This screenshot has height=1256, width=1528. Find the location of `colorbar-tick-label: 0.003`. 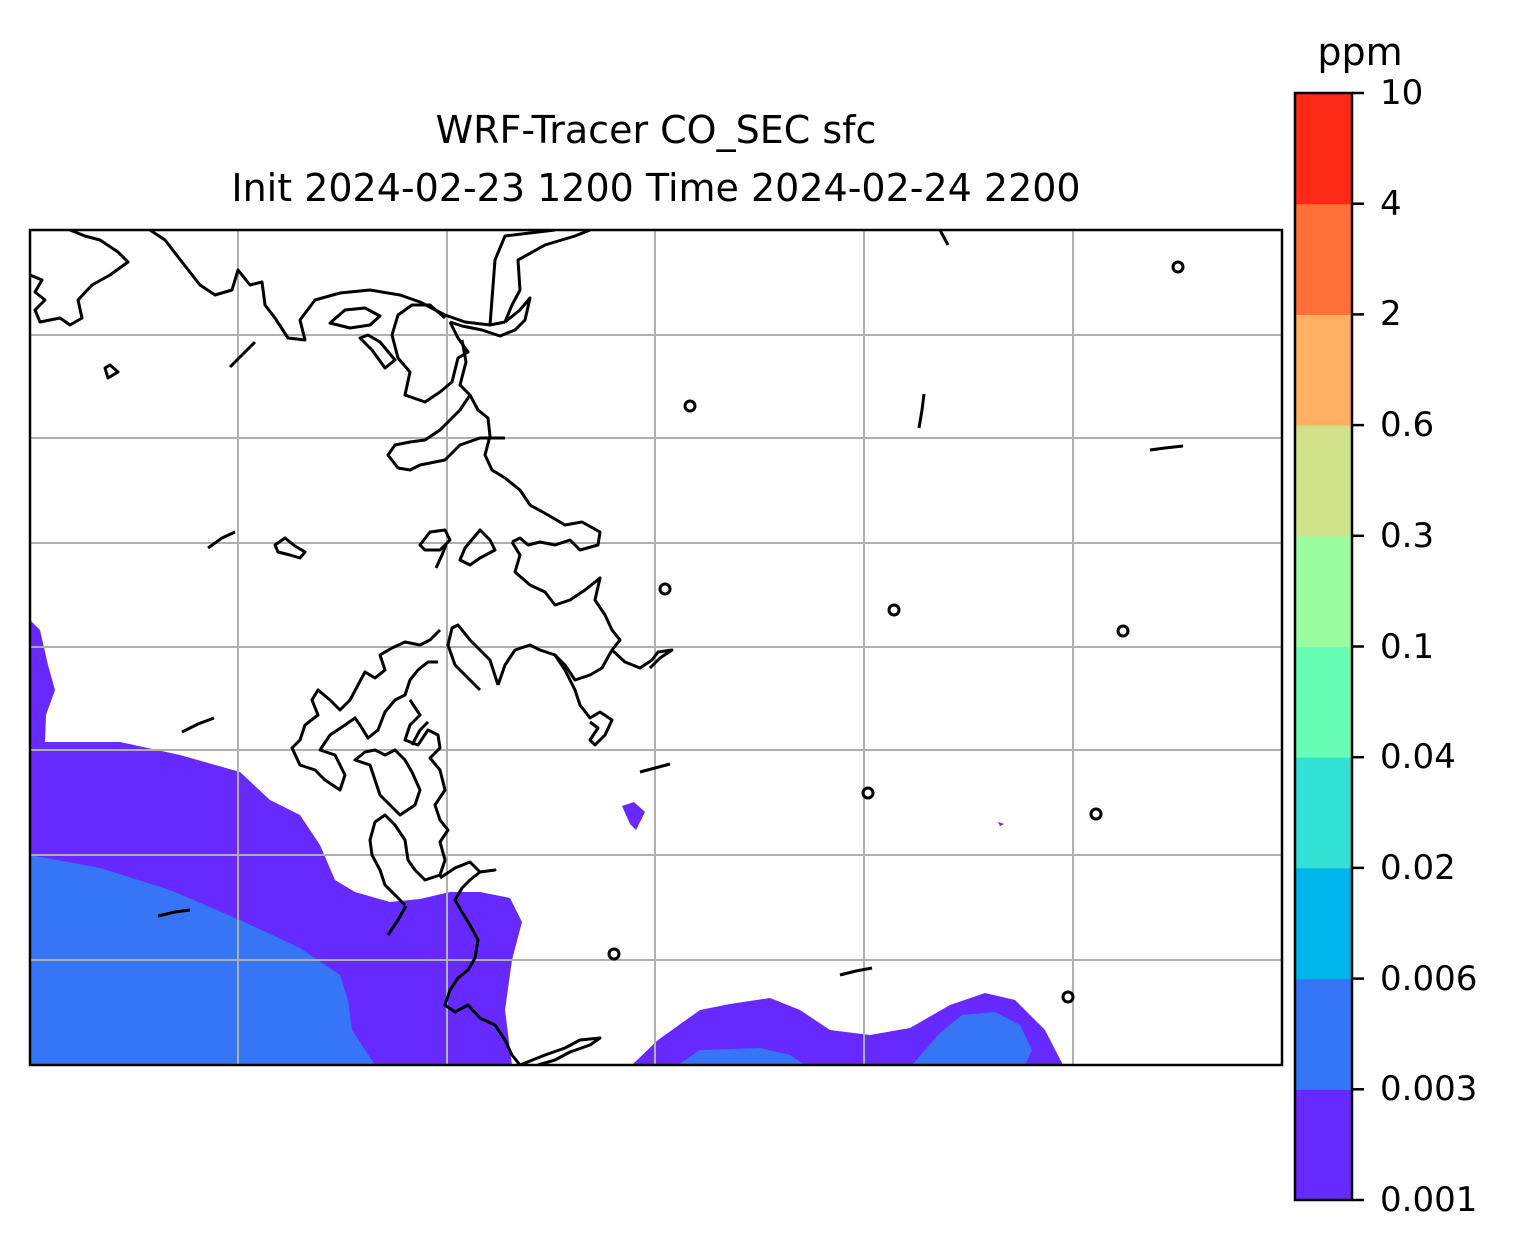

colorbar-tick-label: 0.003 is located at coordinates (1429, 1089).